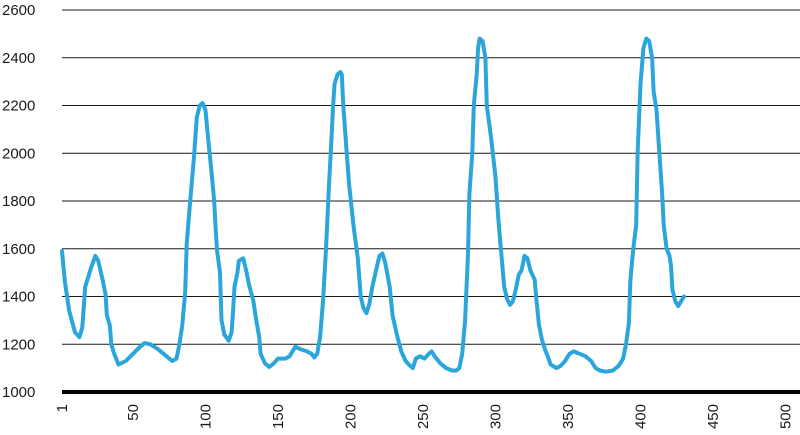 The image size is (800, 435). What do you see at coordinates (496, 416) in the screenshot?
I see `x-tick-label: 300` at bounding box center [496, 416].